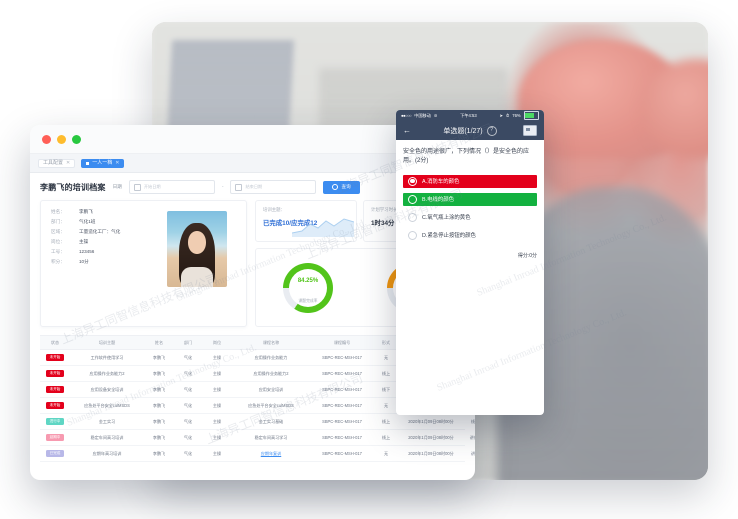 This screenshot has height=519, width=738. I want to click on quiz-option: A.消防车的颜色, so click(470, 181).